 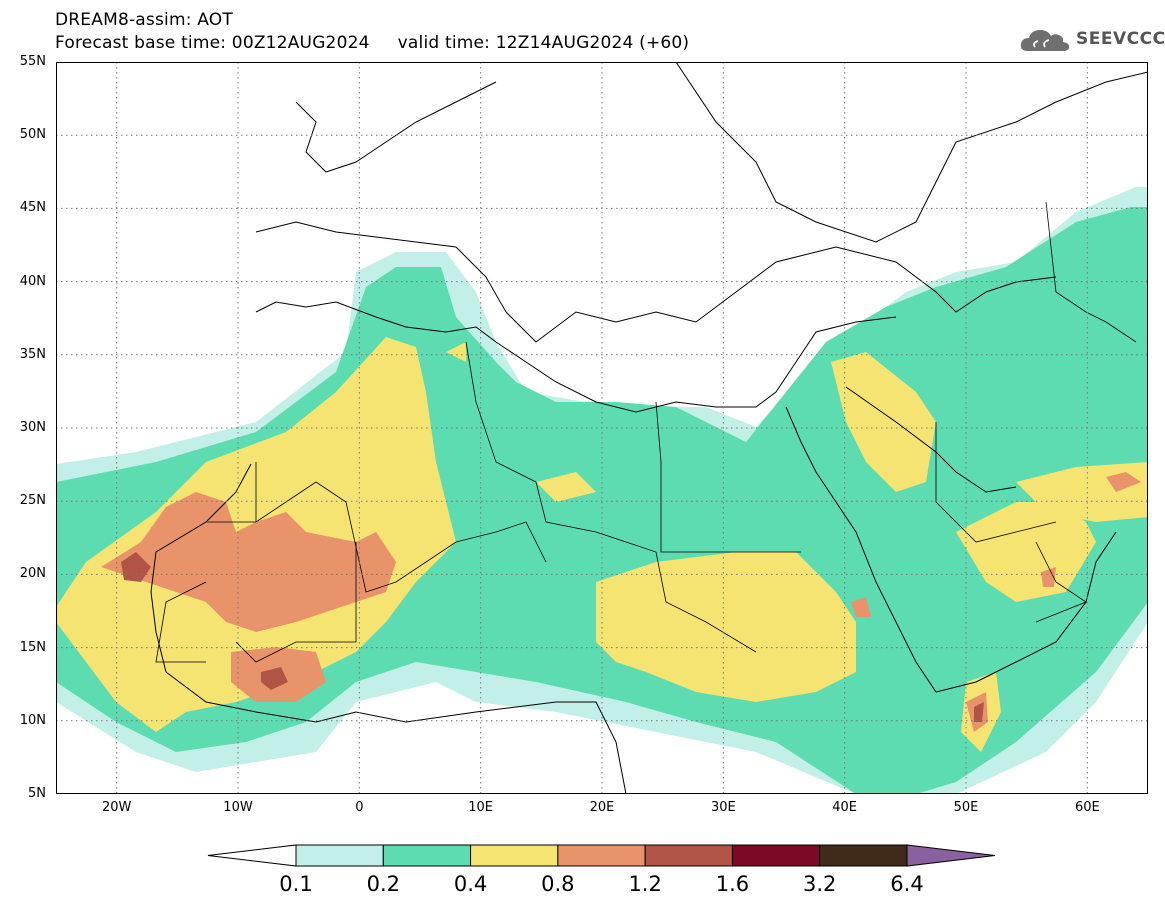 What do you see at coordinates (645, 884) in the screenshot?
I see `colorbar-tick-label: 1.2` at bounding box center [645, 884].